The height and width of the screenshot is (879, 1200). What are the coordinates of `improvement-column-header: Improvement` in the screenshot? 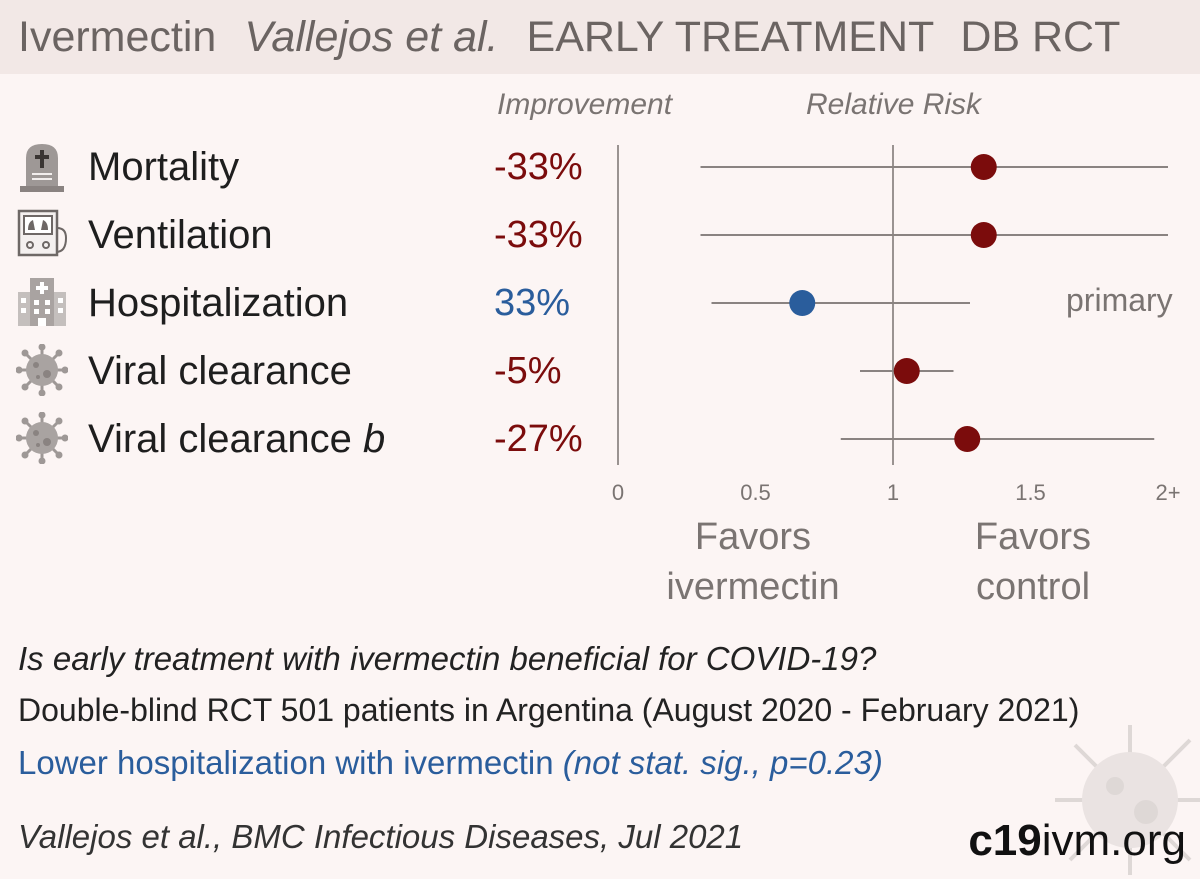 It's located at (585, 104).